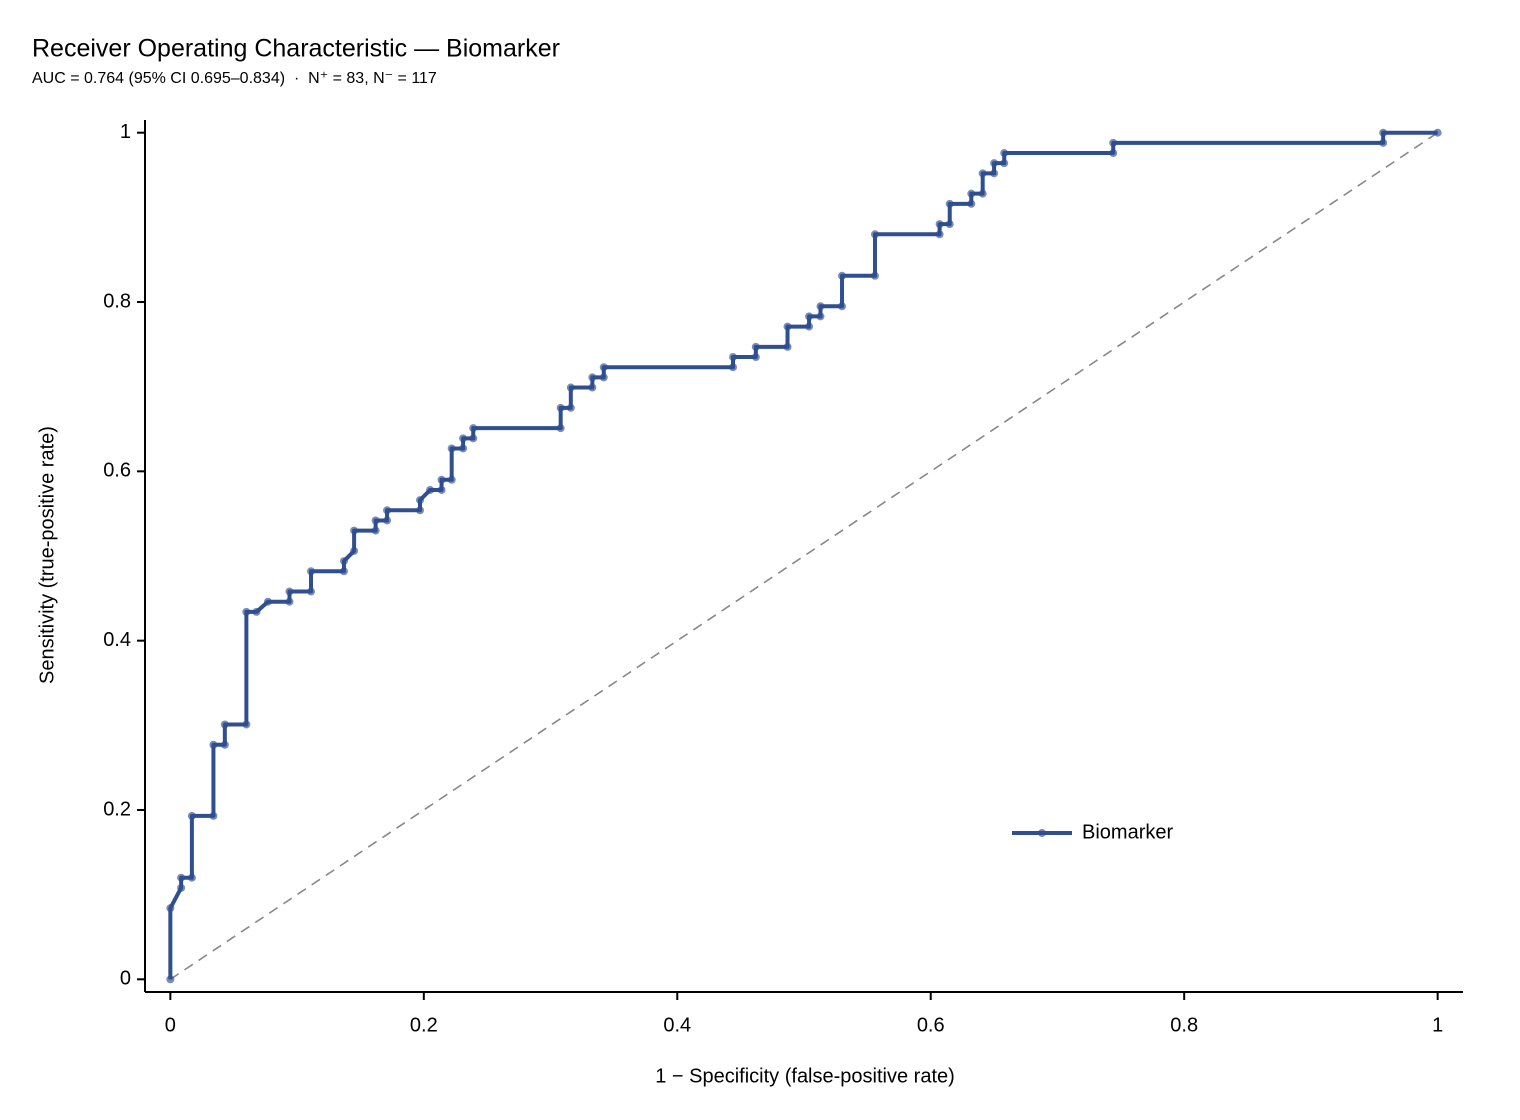  I want to click on y-tick-label: 0.8, so click(117, 301).